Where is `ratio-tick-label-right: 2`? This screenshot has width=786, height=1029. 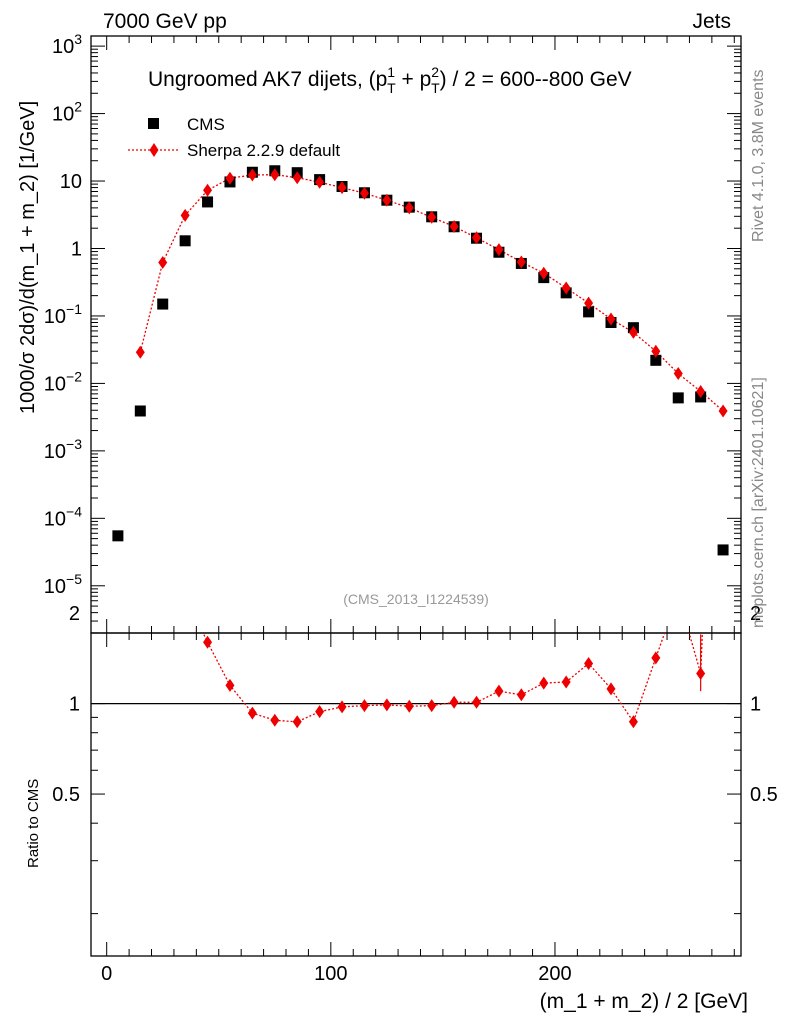
ratio-tick-label-right: 2 is located at coordinates (755, 614).